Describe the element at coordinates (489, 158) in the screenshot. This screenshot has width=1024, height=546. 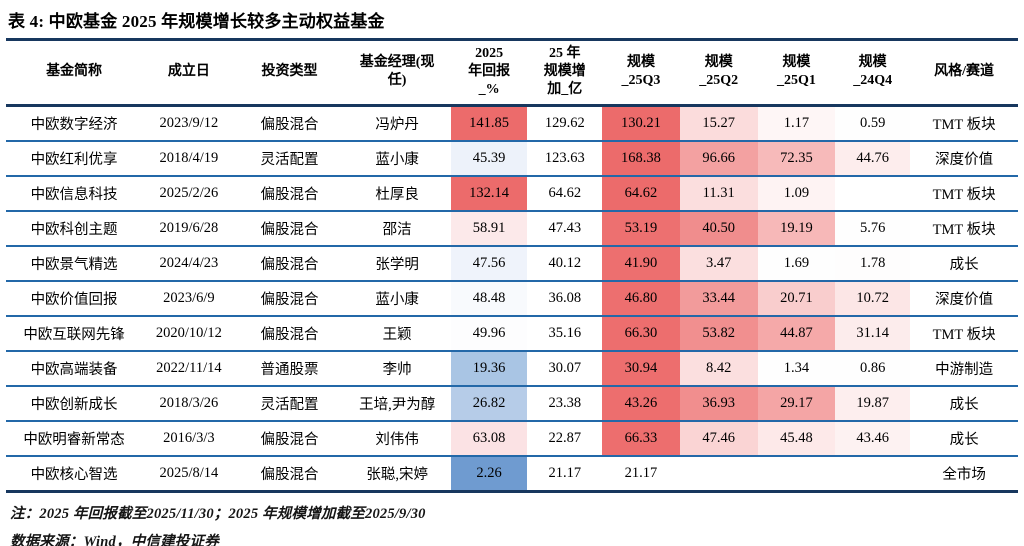
I see `return-2025-cell: 45.39` at that location.